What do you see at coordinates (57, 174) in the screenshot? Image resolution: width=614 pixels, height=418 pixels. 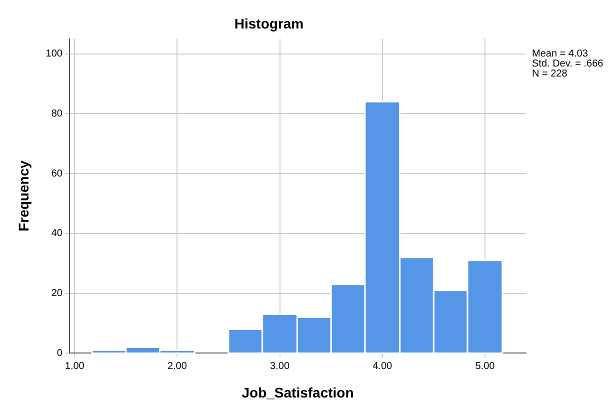 I see `y-tick-label: 60` at bounding box center [57, 174].